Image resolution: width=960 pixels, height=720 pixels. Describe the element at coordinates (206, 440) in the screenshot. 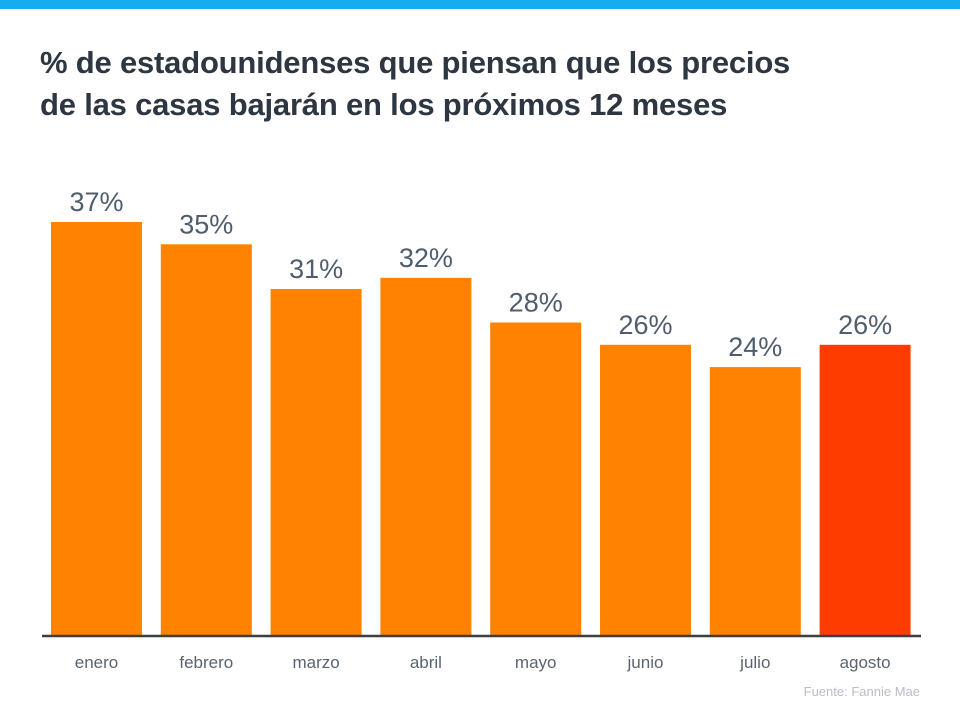

I see `bar-febrero` at that location.